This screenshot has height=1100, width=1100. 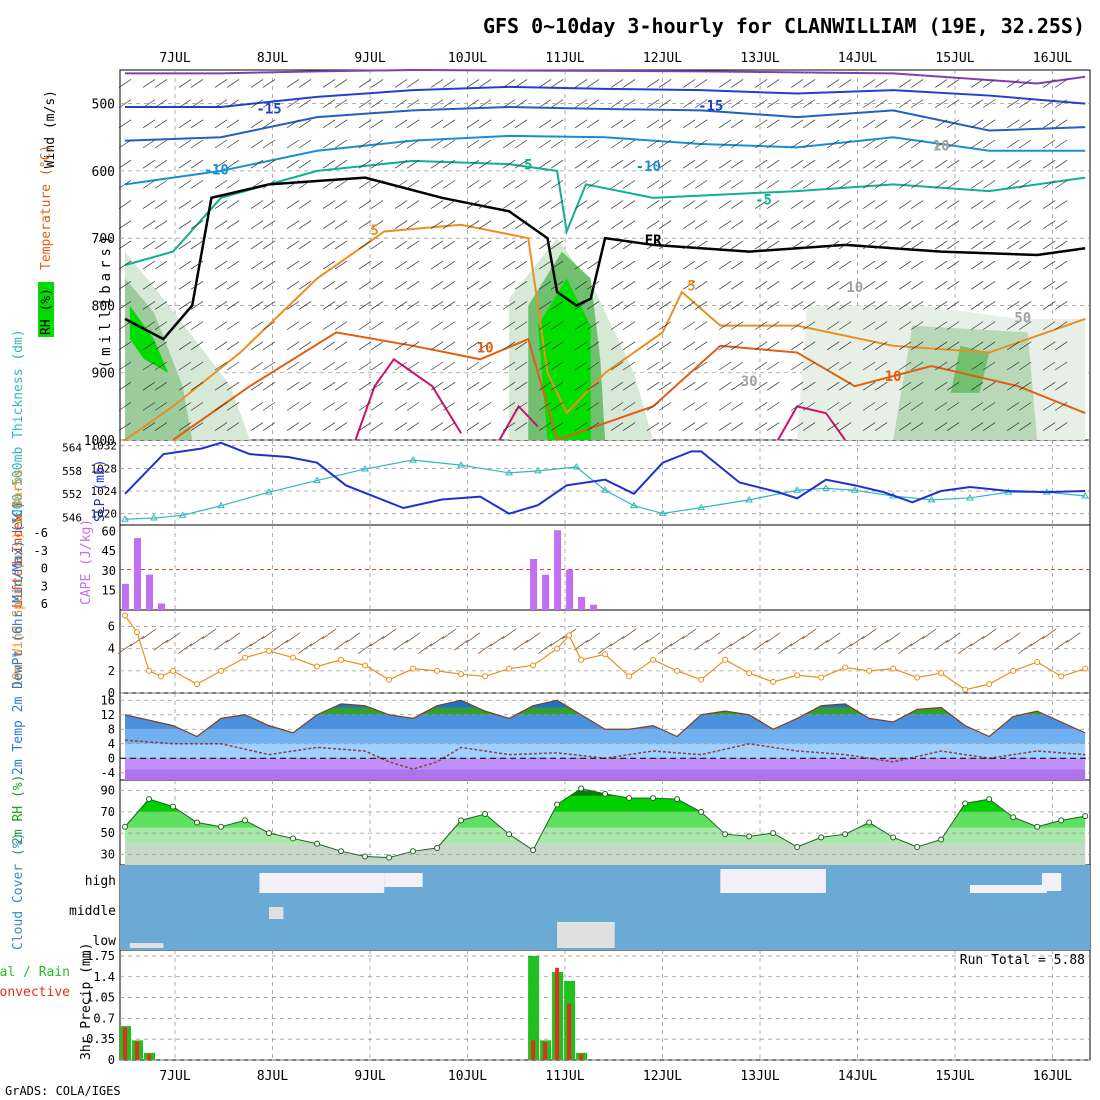 I want to click on temp-contour-15c, so click(x=811, y=423).